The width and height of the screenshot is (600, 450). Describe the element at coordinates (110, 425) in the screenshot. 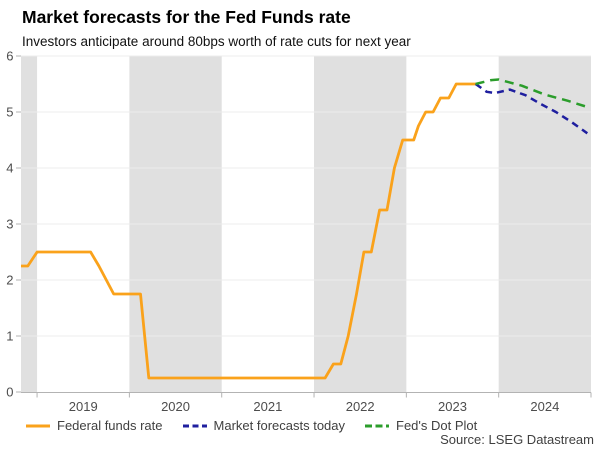

I see `legend-label: Federal funds rate` at that location.